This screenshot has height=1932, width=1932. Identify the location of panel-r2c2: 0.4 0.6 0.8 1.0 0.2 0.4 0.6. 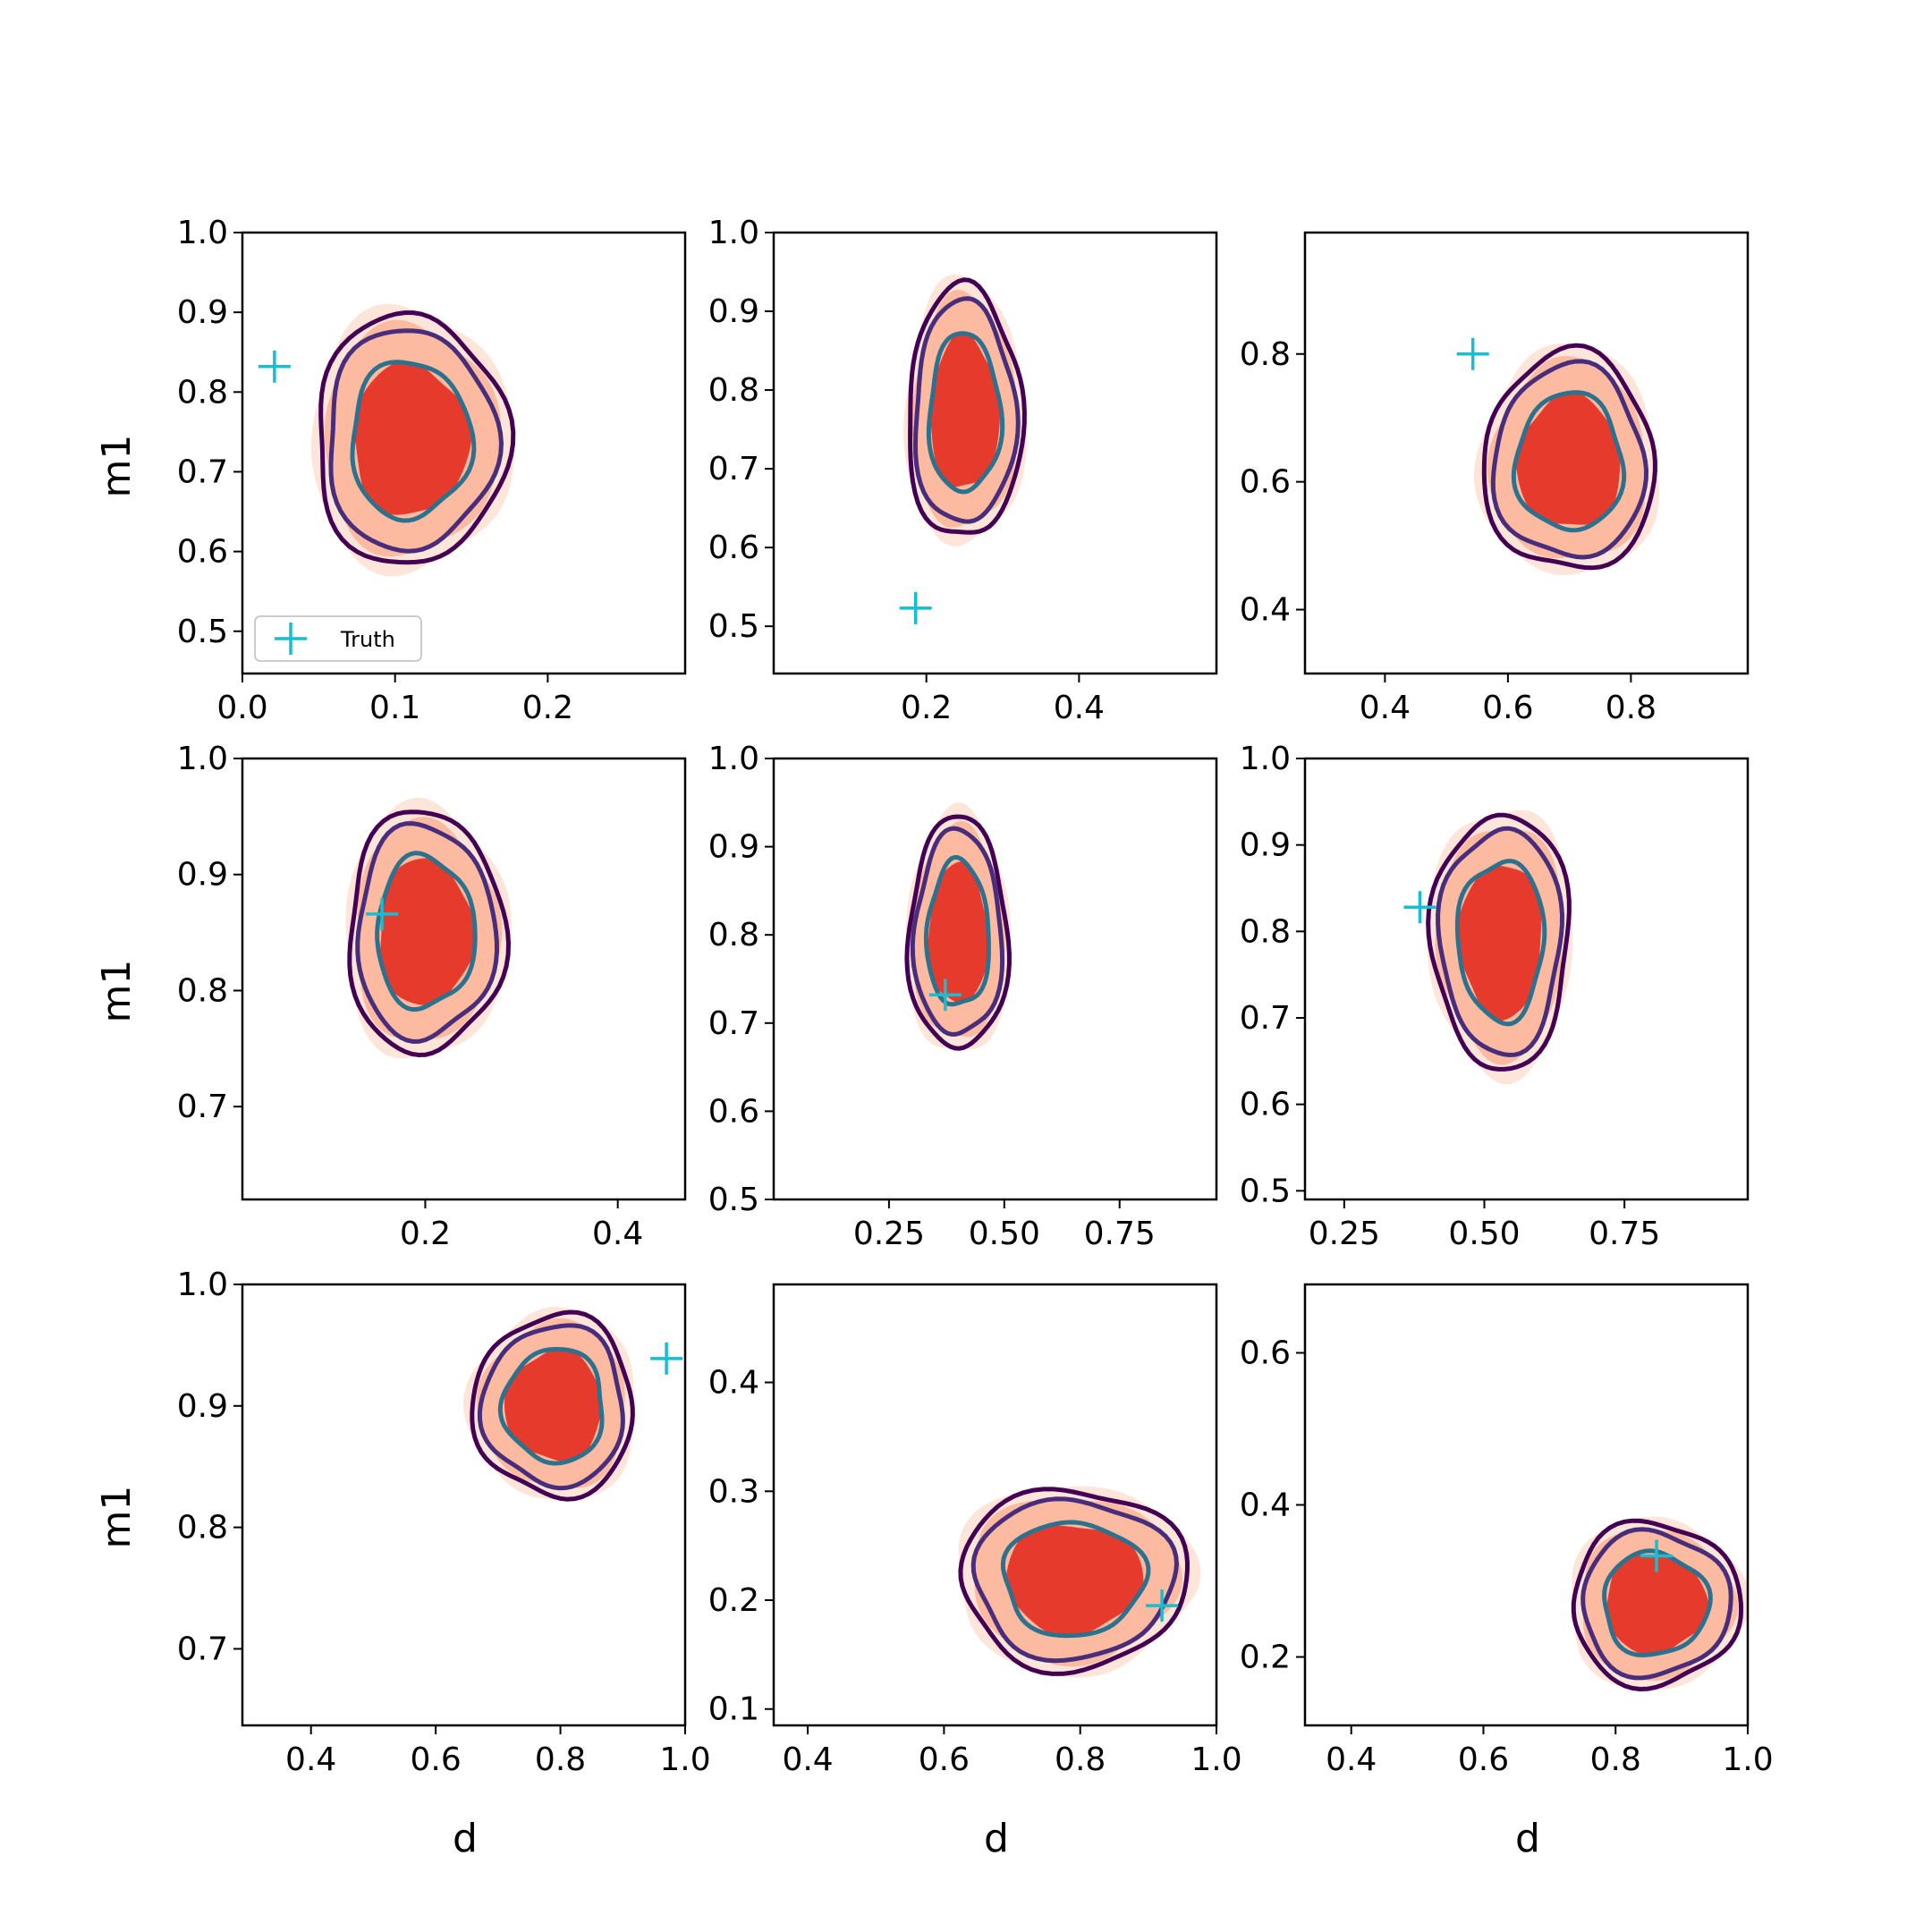
(1507, 1530).